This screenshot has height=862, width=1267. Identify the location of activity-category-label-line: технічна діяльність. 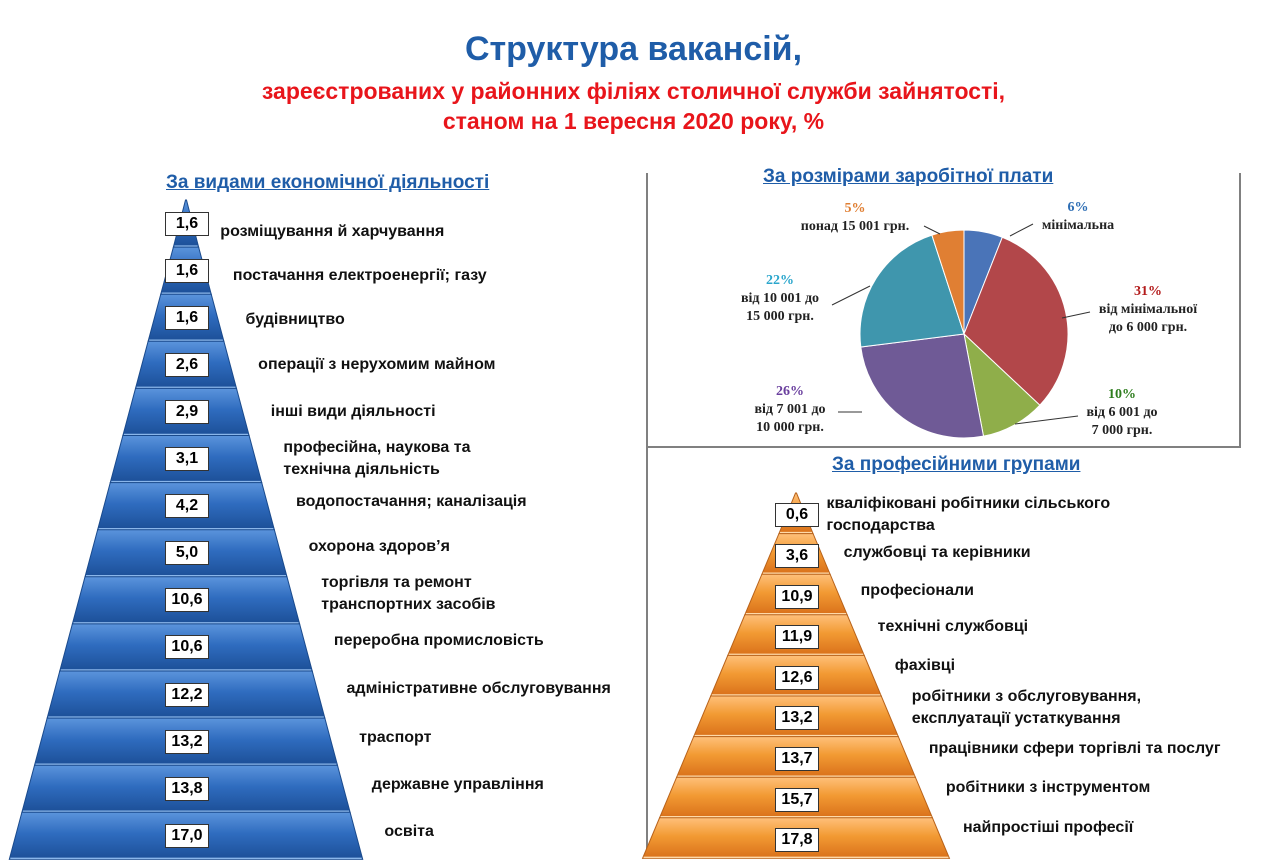
(361, 470).